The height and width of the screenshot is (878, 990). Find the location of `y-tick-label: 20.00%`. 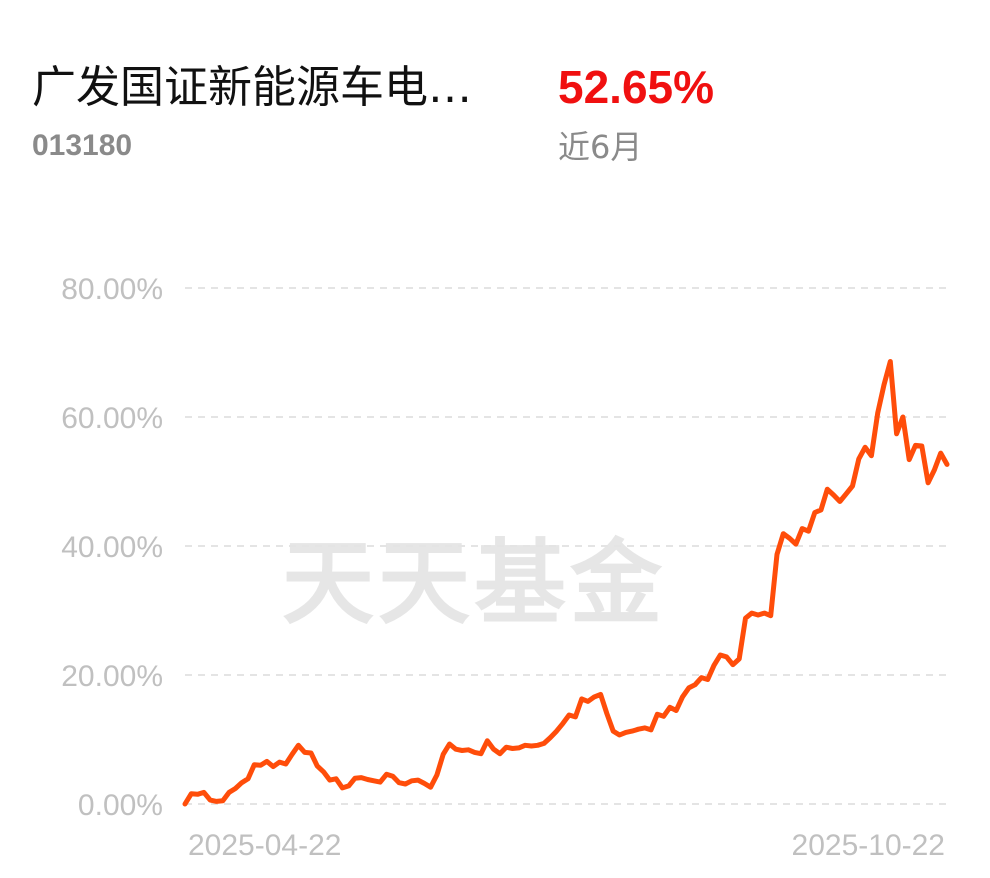

y-tick-label: 20.00% is located at coordinates (112, 676).